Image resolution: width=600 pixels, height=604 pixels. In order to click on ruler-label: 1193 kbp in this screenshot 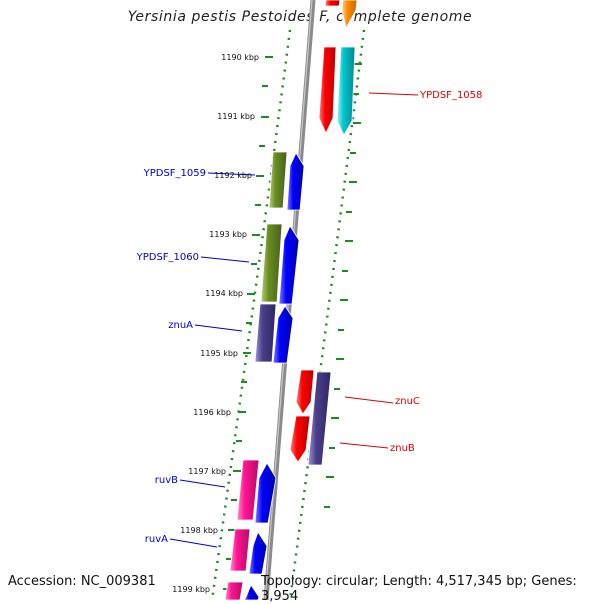, I will do `click(228, 234)`.